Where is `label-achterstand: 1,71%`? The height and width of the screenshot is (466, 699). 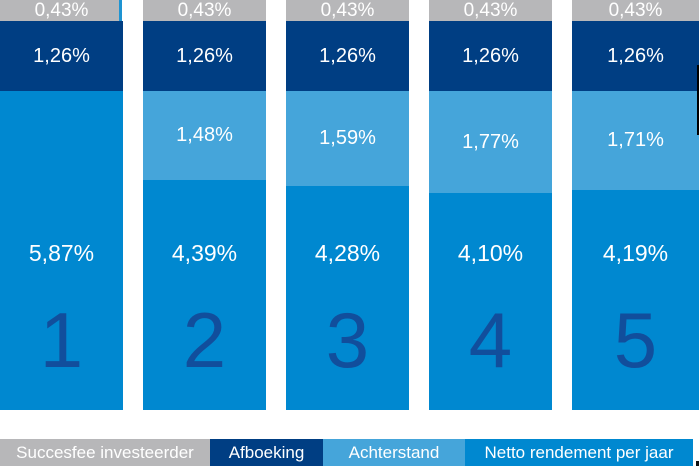
label-achterstand: 1,71% is located at coordinates (635, 140).